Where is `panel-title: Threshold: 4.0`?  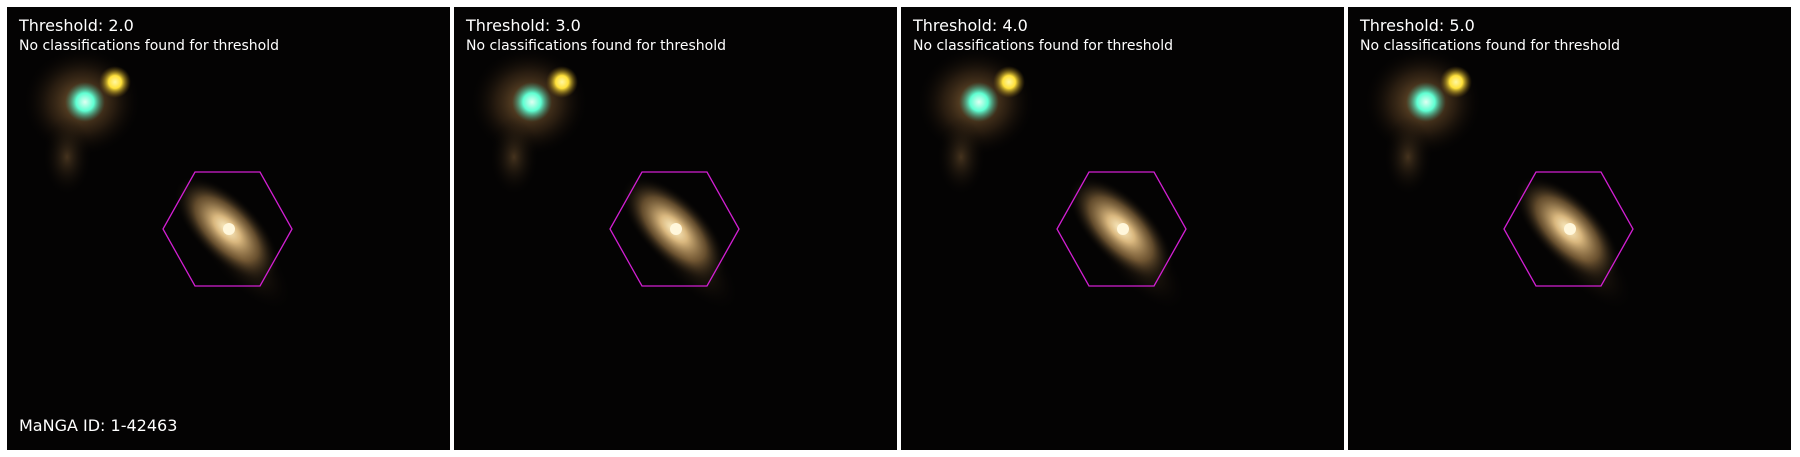
panel-title: Threshold: 4.0 is located at coordinates (970, 25).